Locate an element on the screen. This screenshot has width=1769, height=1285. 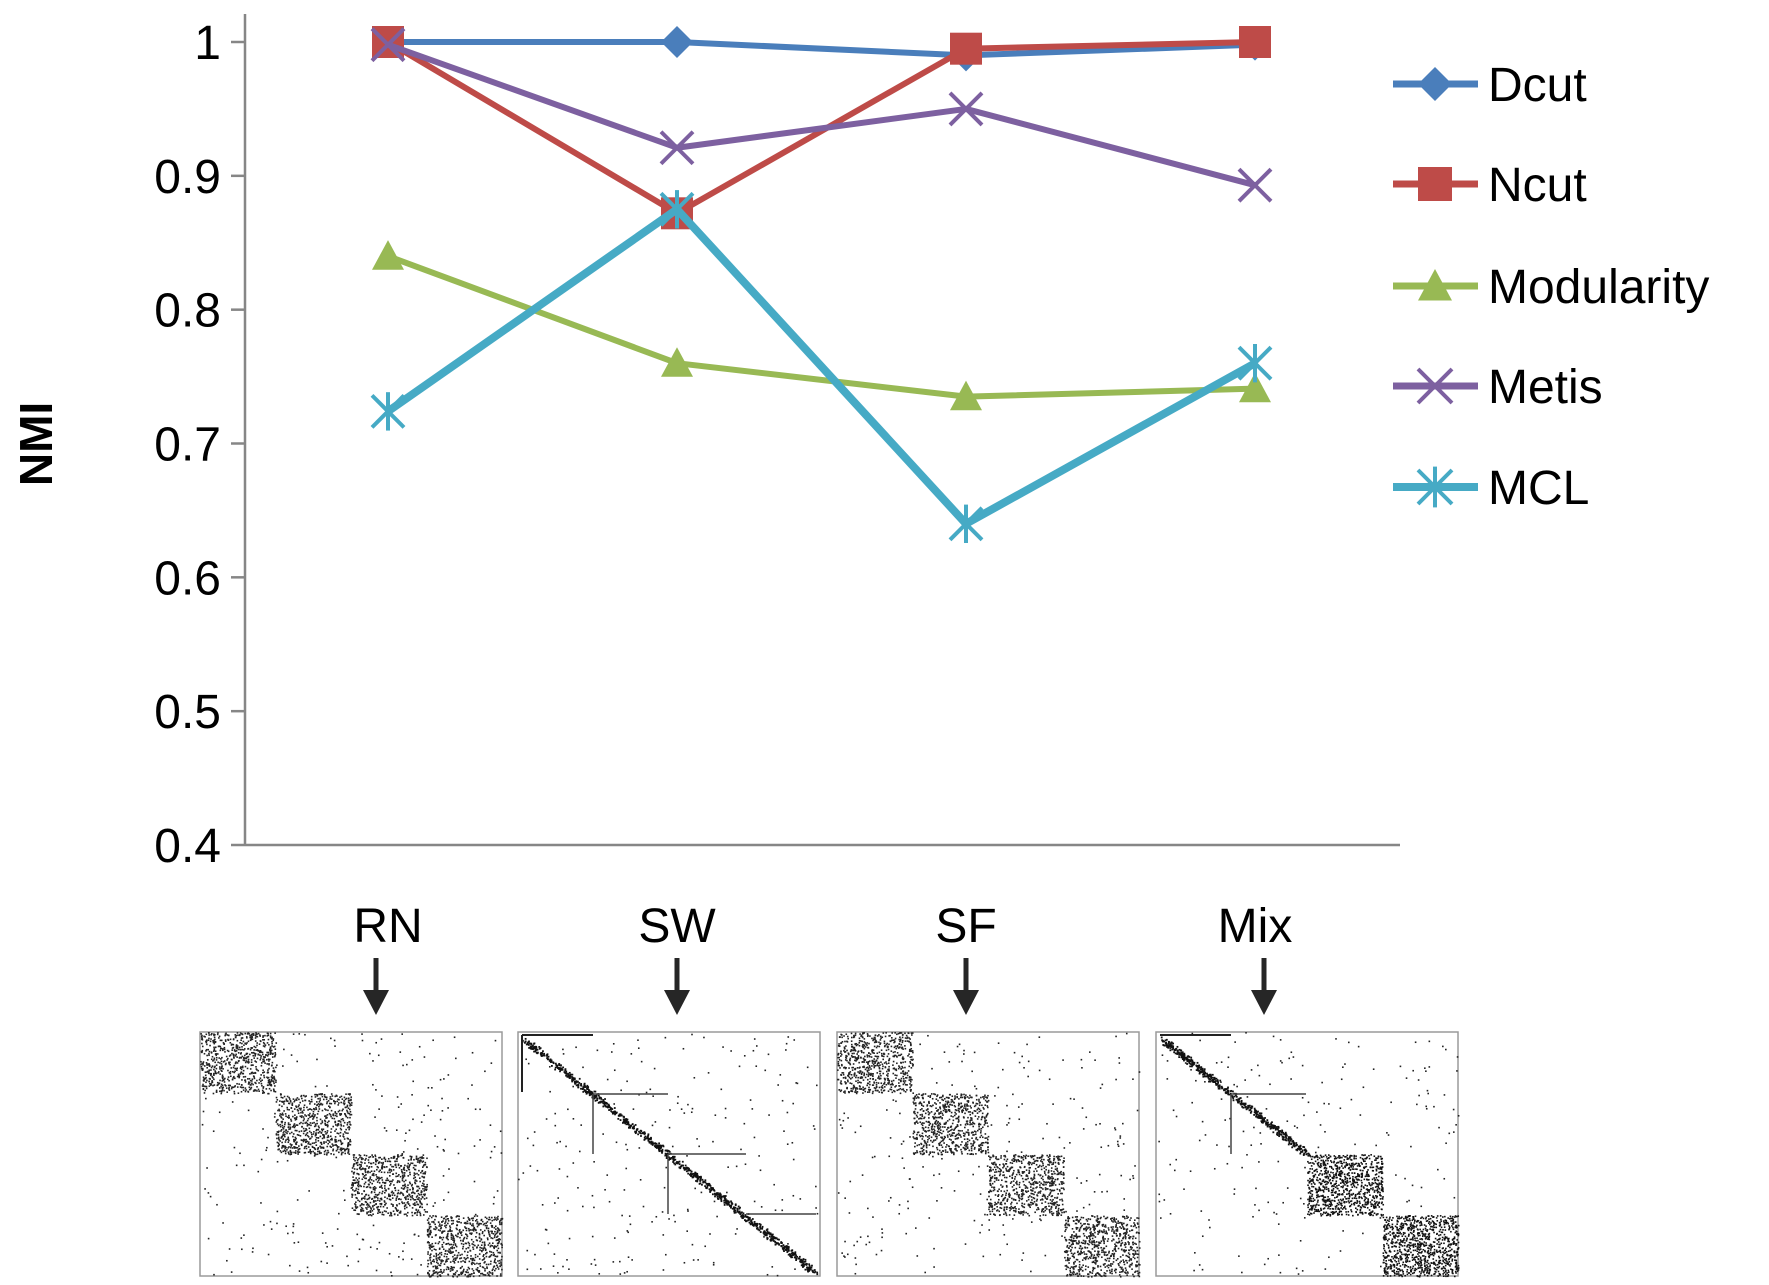
y-tick-labels: 0.4 0.5 0.6 0.7 0.8 0.9 1 is located at coordinates (187, 445).